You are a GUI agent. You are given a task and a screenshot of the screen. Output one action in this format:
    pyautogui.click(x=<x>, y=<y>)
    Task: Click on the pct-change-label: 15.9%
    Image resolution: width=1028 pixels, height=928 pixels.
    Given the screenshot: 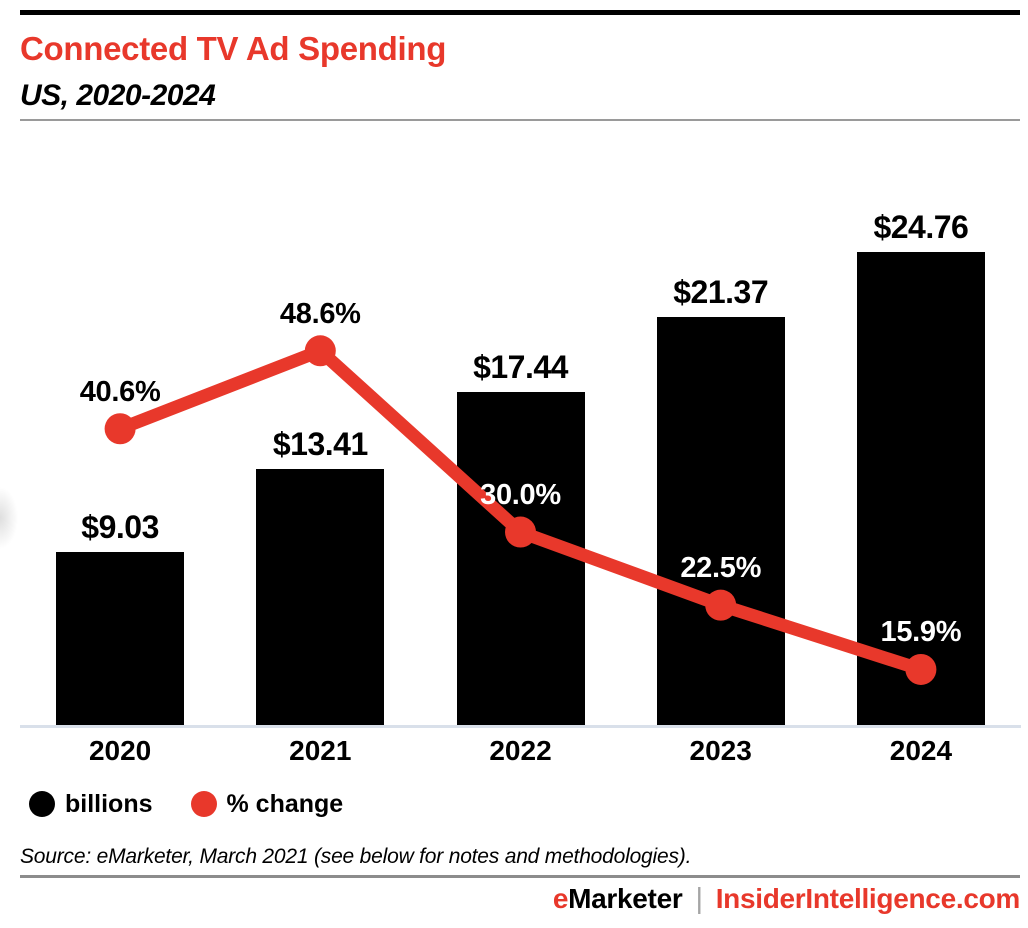 What is the action you would take?
    pyautogui.click(x=921, y=632)
    